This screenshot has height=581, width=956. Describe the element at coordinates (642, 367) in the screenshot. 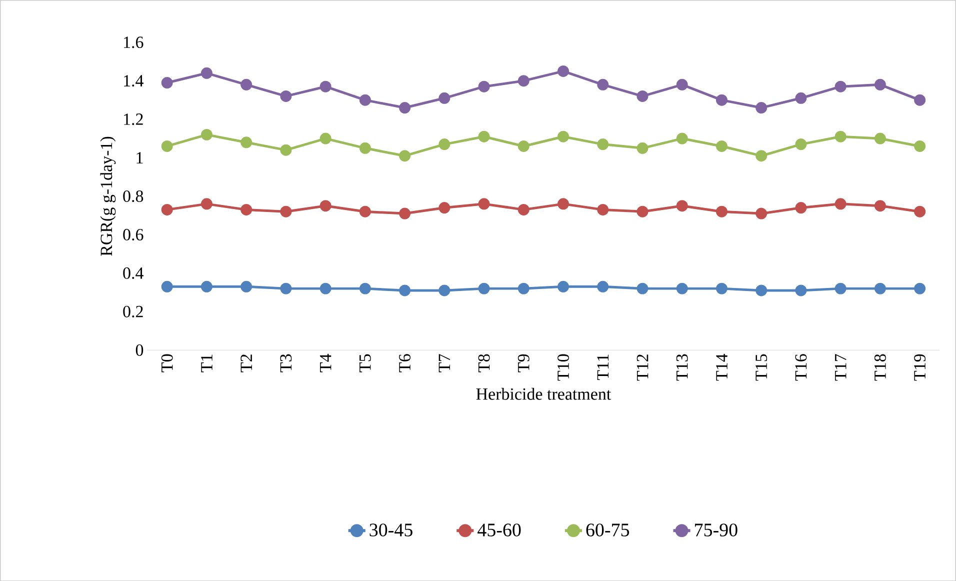

I see `x-tick-label: T12` at that location.